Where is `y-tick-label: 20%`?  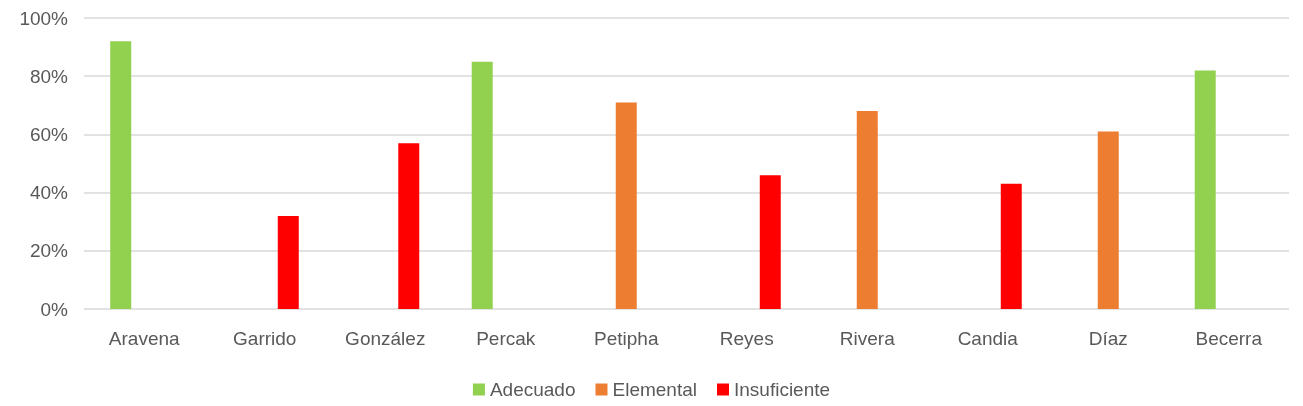 y-tick-label: 20% is located at coordinates (49, 251).